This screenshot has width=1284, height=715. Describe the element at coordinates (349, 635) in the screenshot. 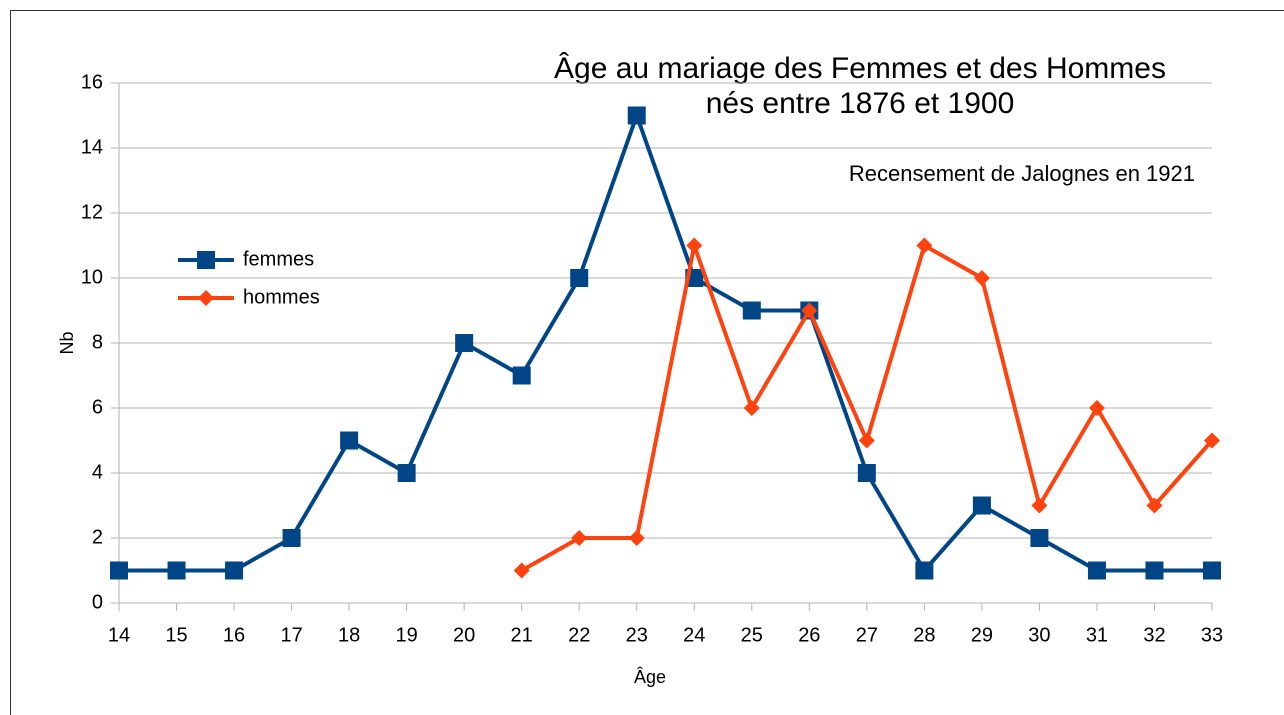

I see `x-tick-label: 18` at that location.